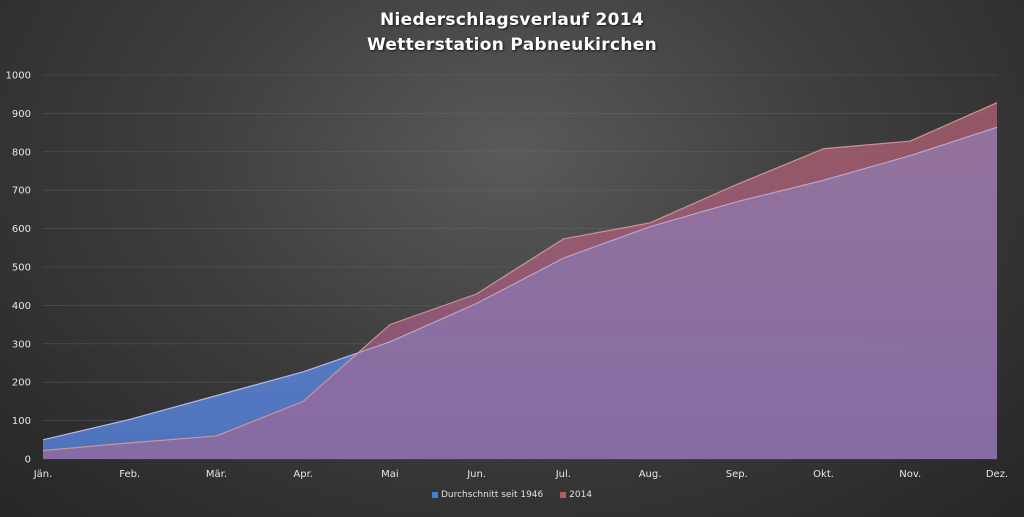 This screenshot has height=517, width=1024. I want to click on y-tick-label-300: 300, so click(21, 344).